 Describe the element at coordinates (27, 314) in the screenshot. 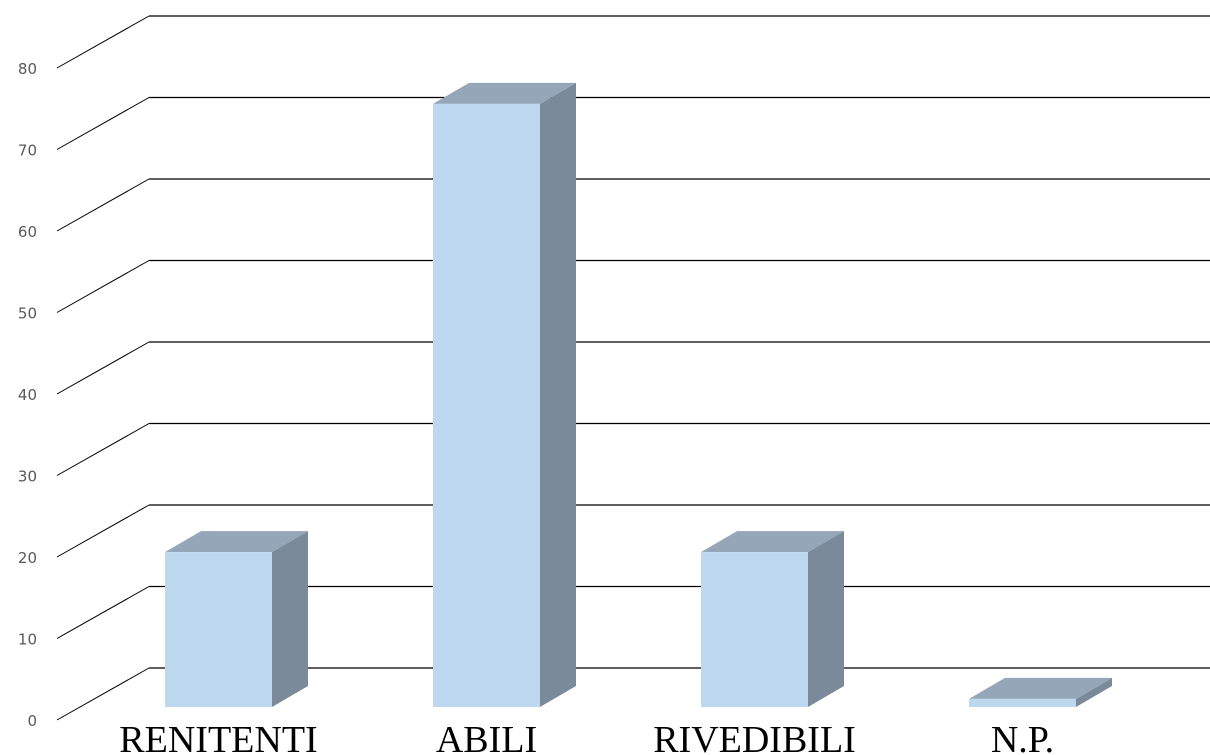

I see `y-tick-label: 50` at that location.